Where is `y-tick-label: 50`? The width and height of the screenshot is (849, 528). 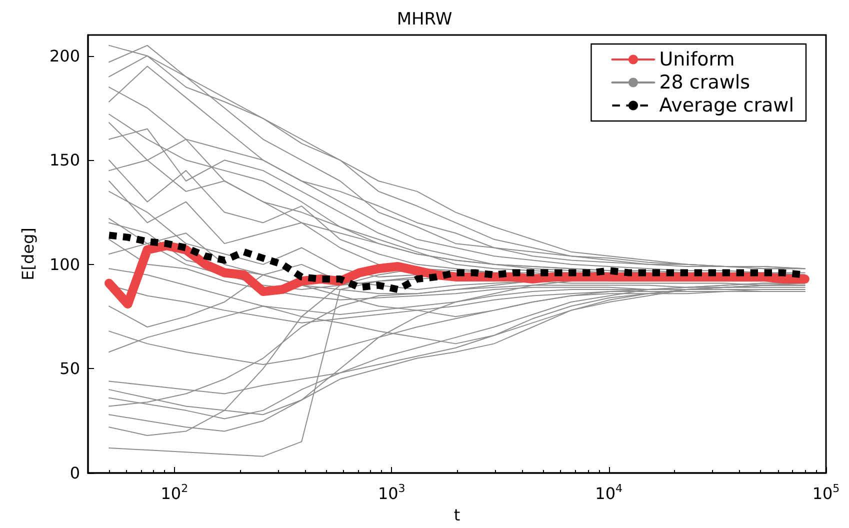
y-tick-label: 50 is located at coordinates (70, 368).